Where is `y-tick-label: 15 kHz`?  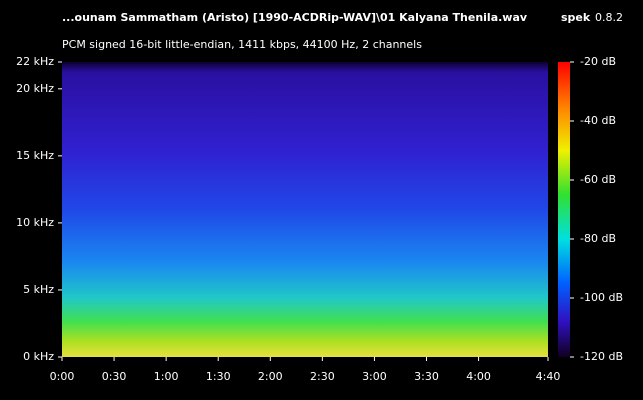 y-tick-label: 15 kHz is located at coordinates (35, 155).